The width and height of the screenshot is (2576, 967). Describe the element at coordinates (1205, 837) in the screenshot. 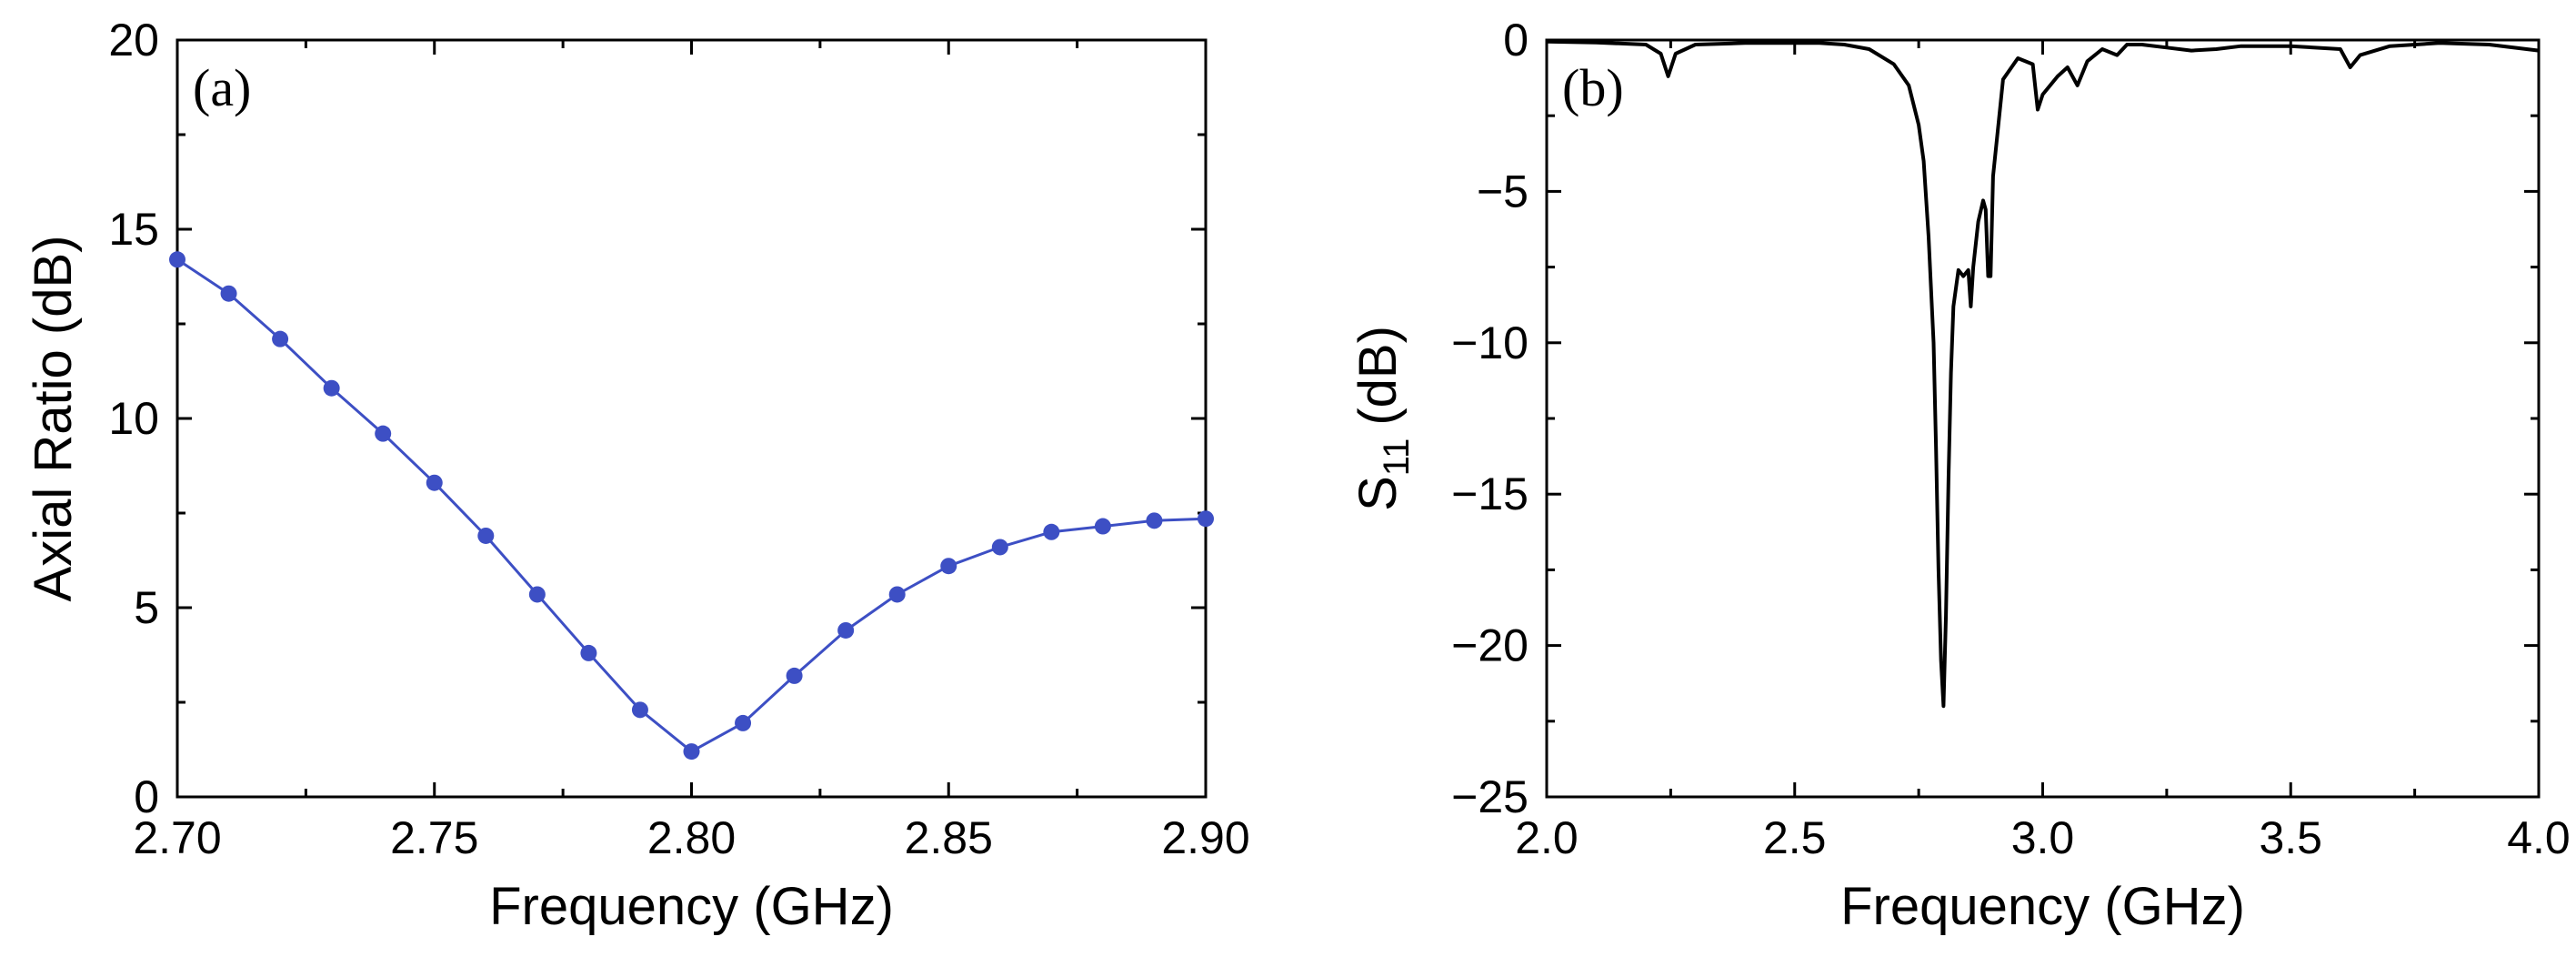

I see `x-tick-label: 2.90` at that location.